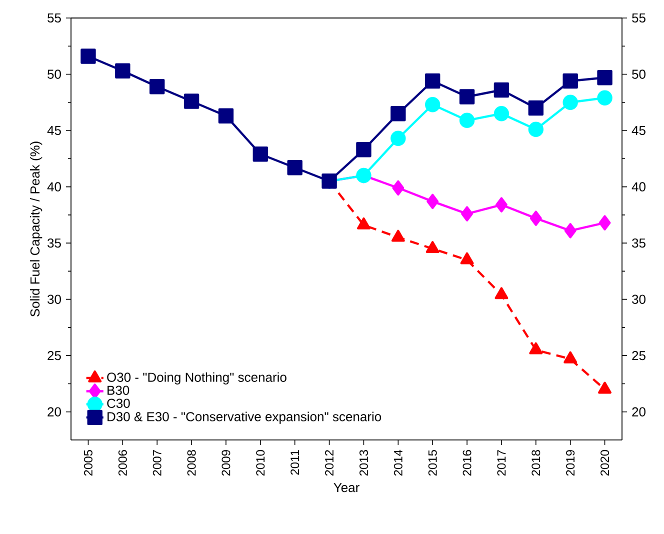  I want to click on x-tick-label: 2015, so click(432, 463).